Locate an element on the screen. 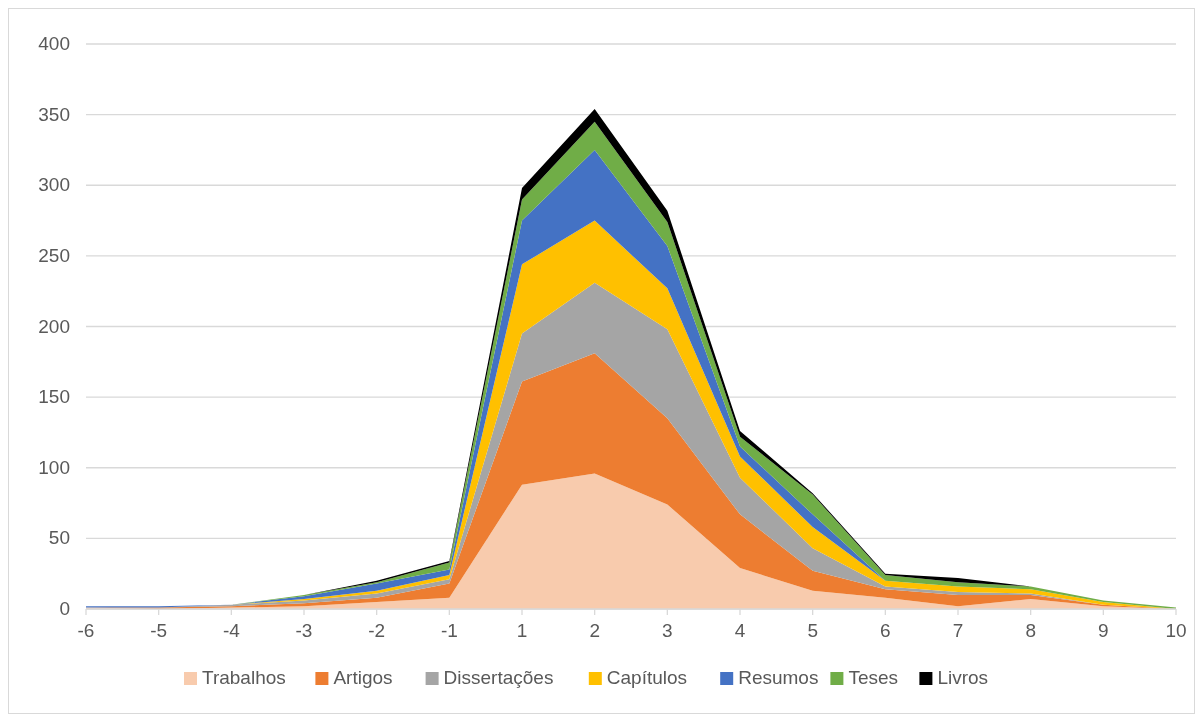  x-tick-label: -6 is located at coordinates (86, 630).